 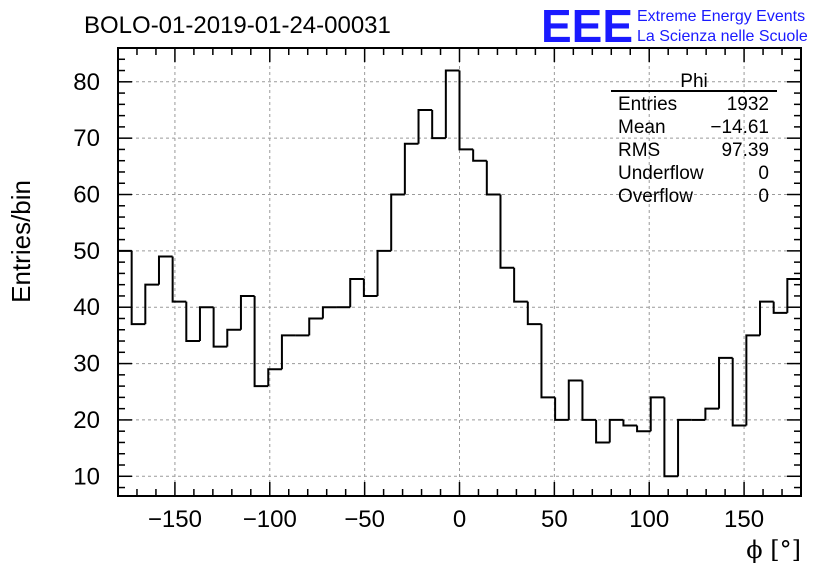 I want to click on x-tick-label: 100, so click(x=649, y=519).